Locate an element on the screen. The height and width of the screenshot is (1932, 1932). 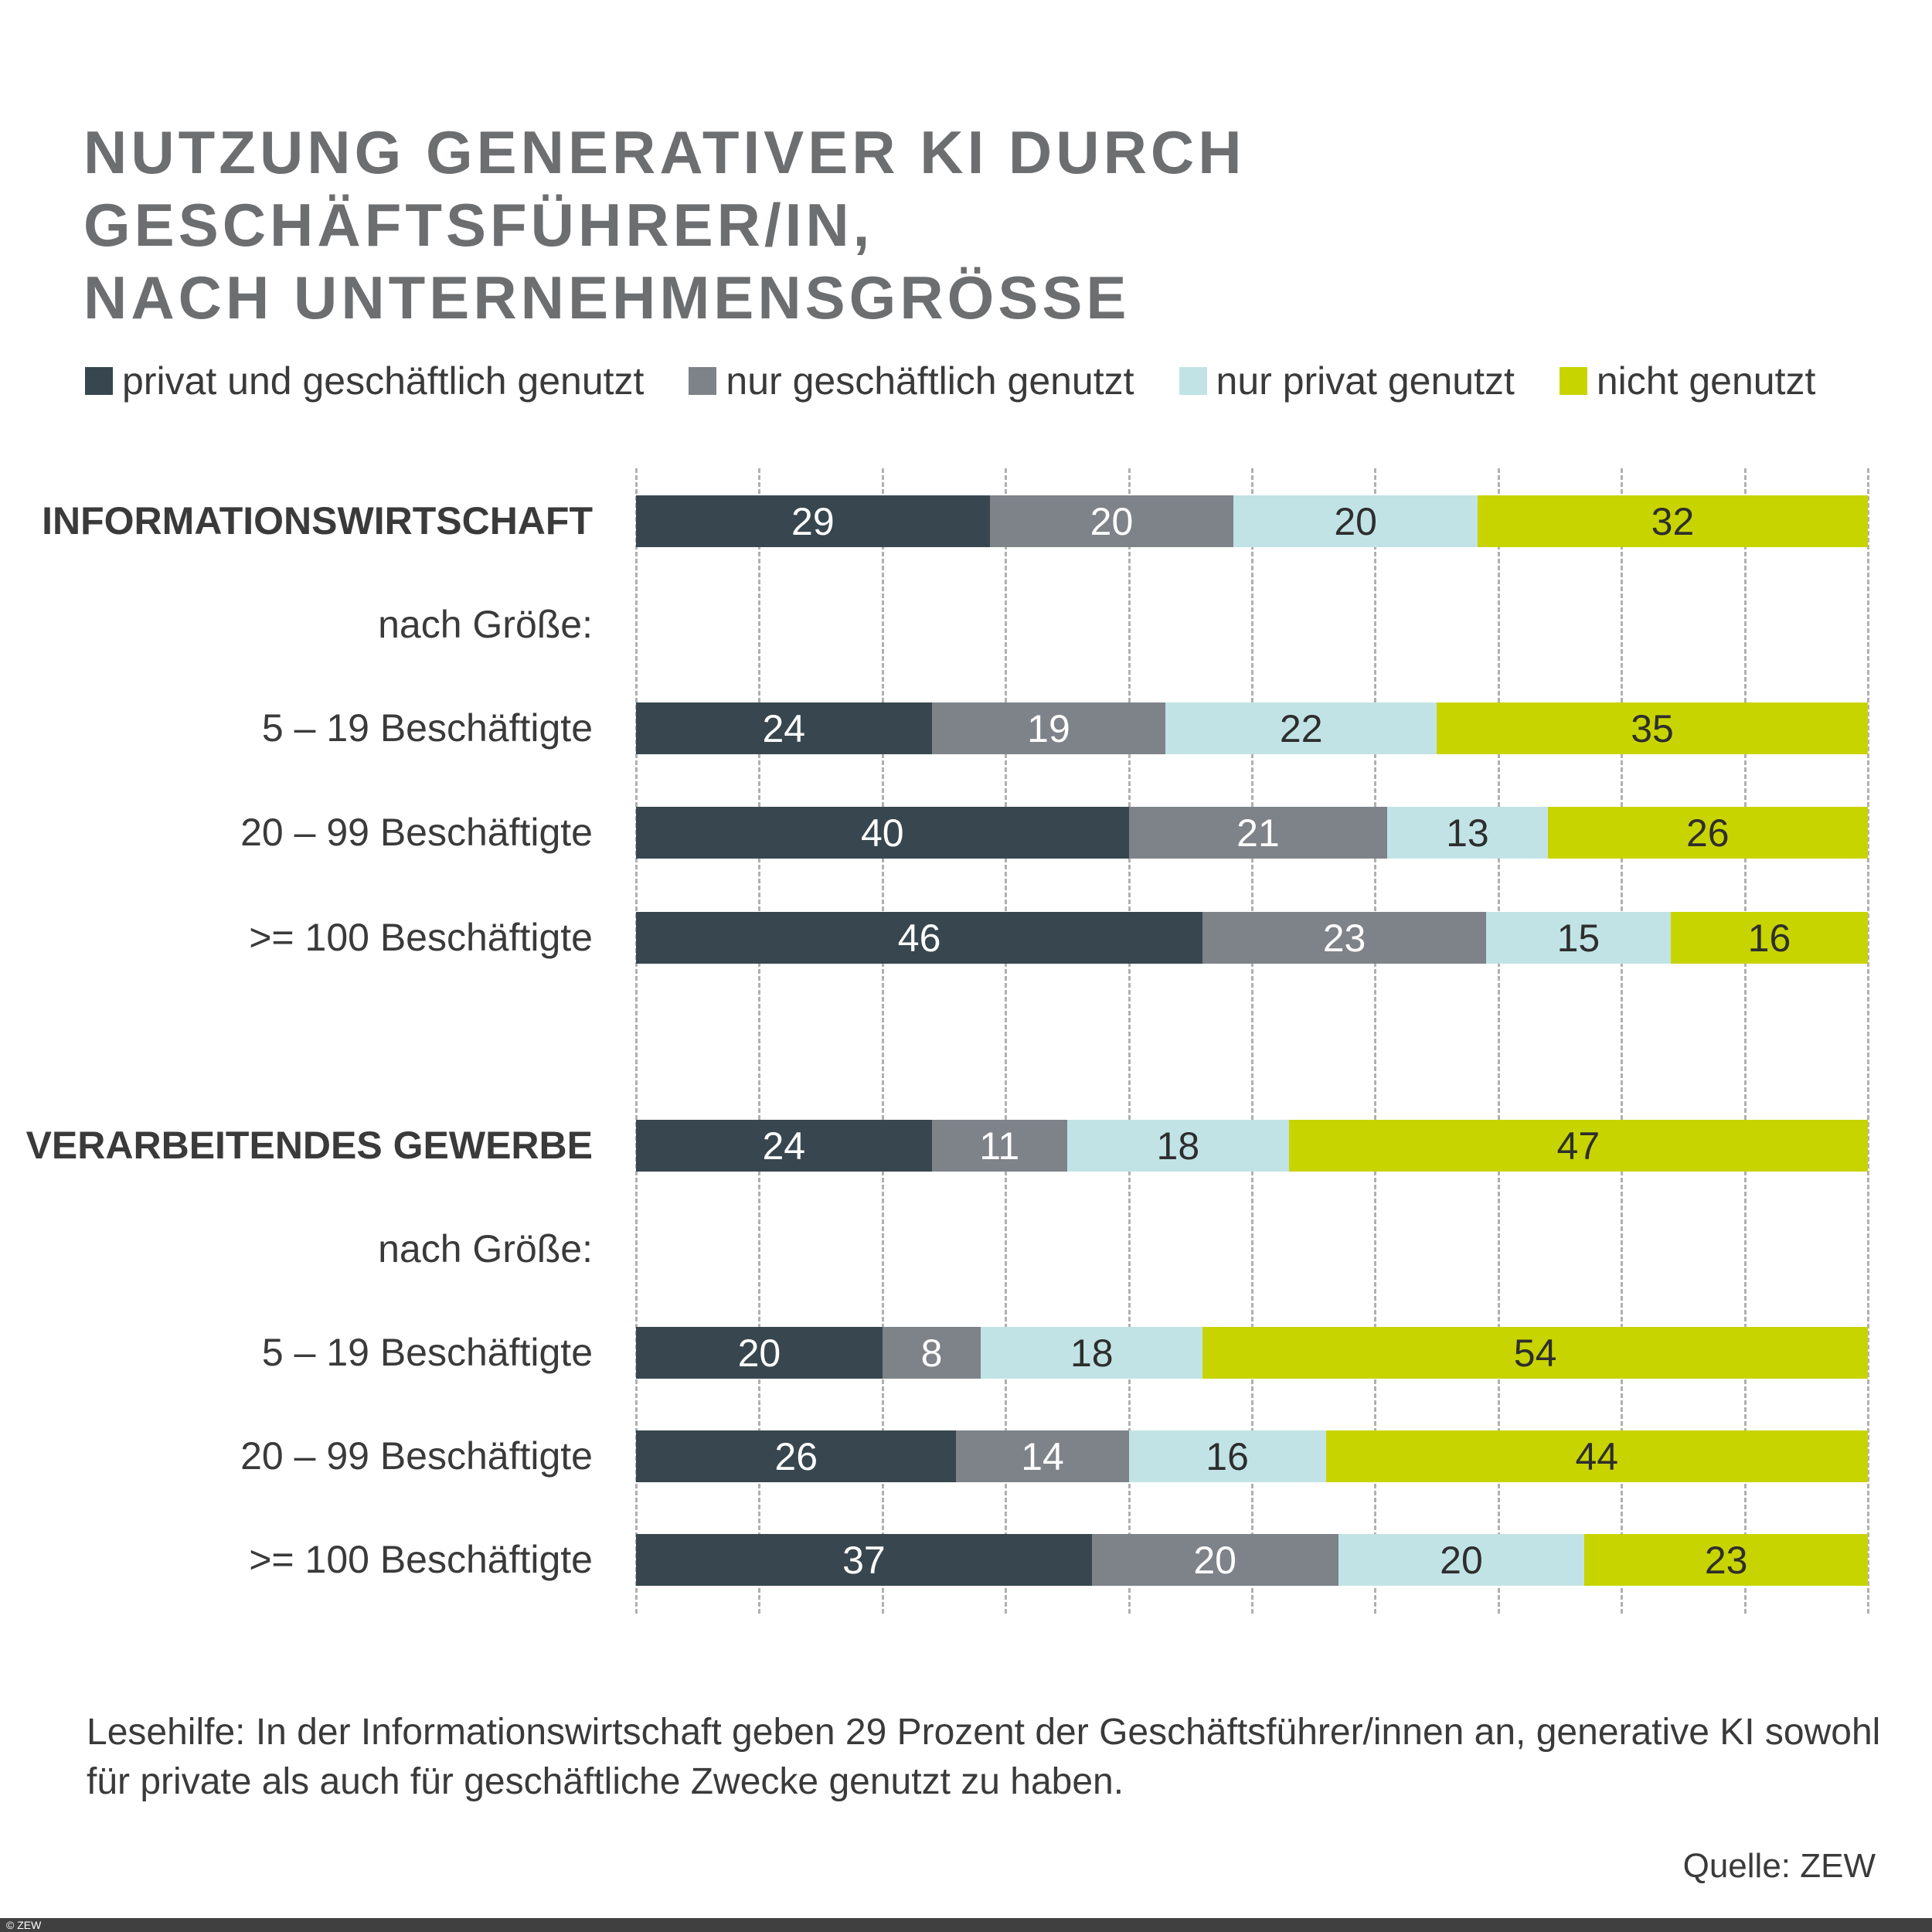
data-label: 37 is located at coordinates (864, 1560).